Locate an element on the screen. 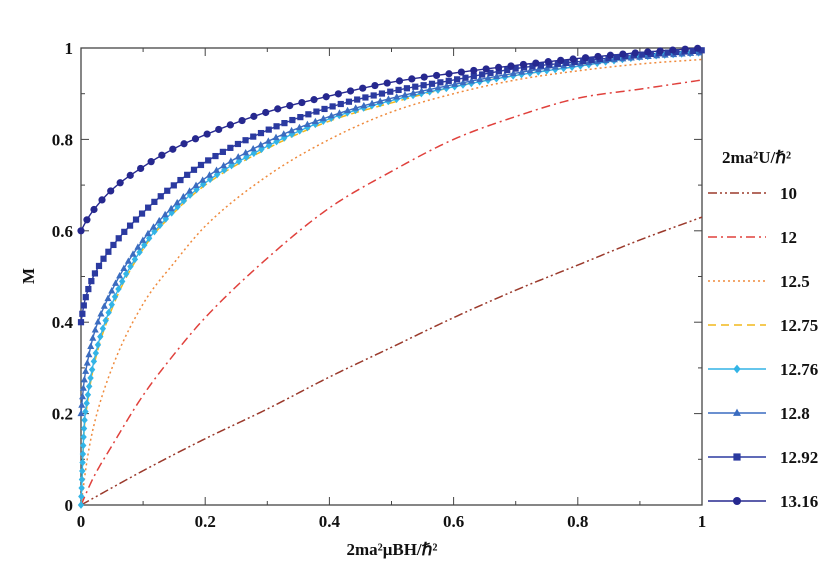  legend-entry-12: 12 is located at coordinates (752, 237).